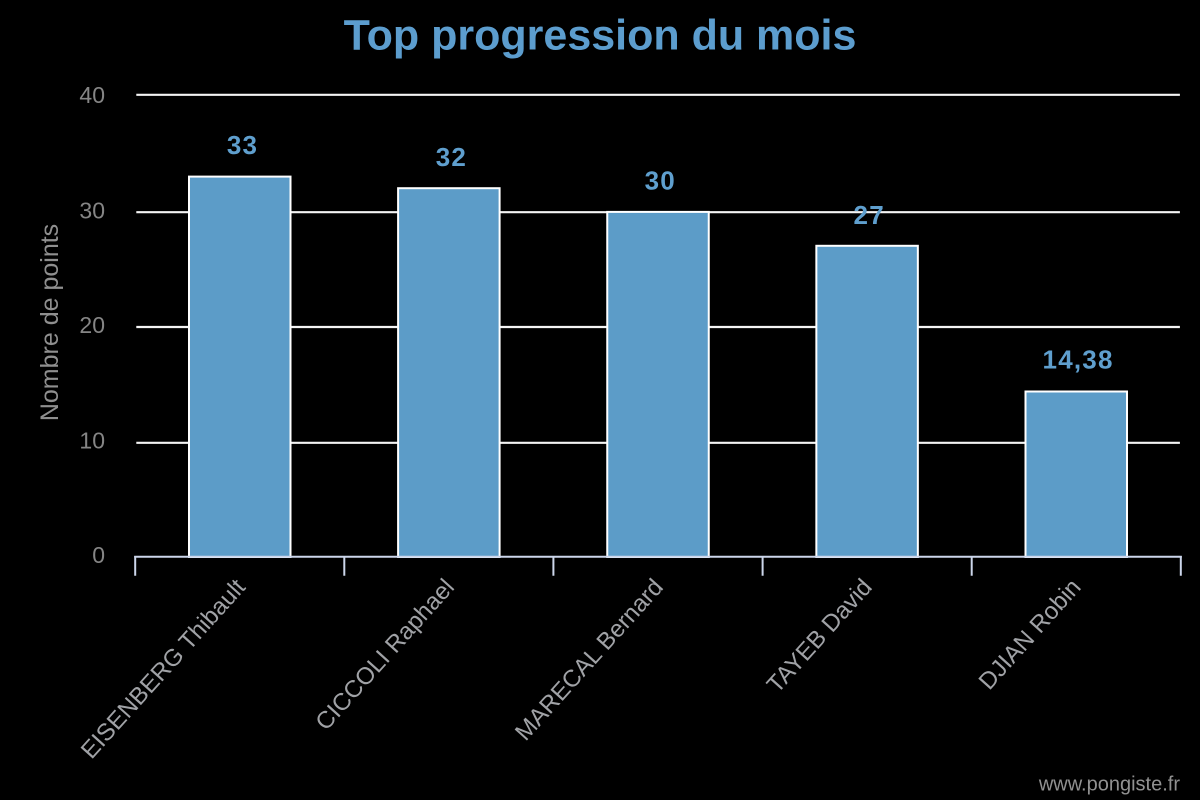  I want to click on svg-text: 10, so click(92, 440).